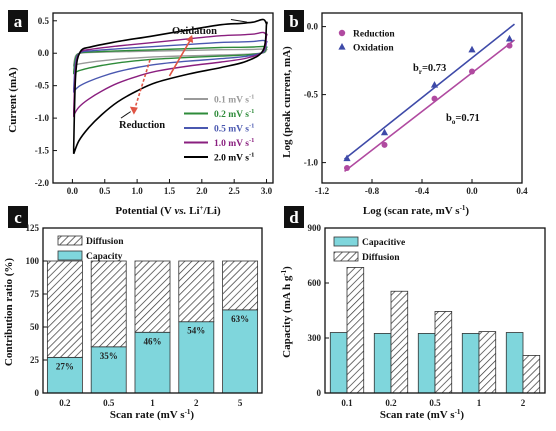  What do you see at coordinates (522, 191) in the screenshot?
I see `panel-b-xtick-label-4: 0.4` at bounding box center [522, 191].